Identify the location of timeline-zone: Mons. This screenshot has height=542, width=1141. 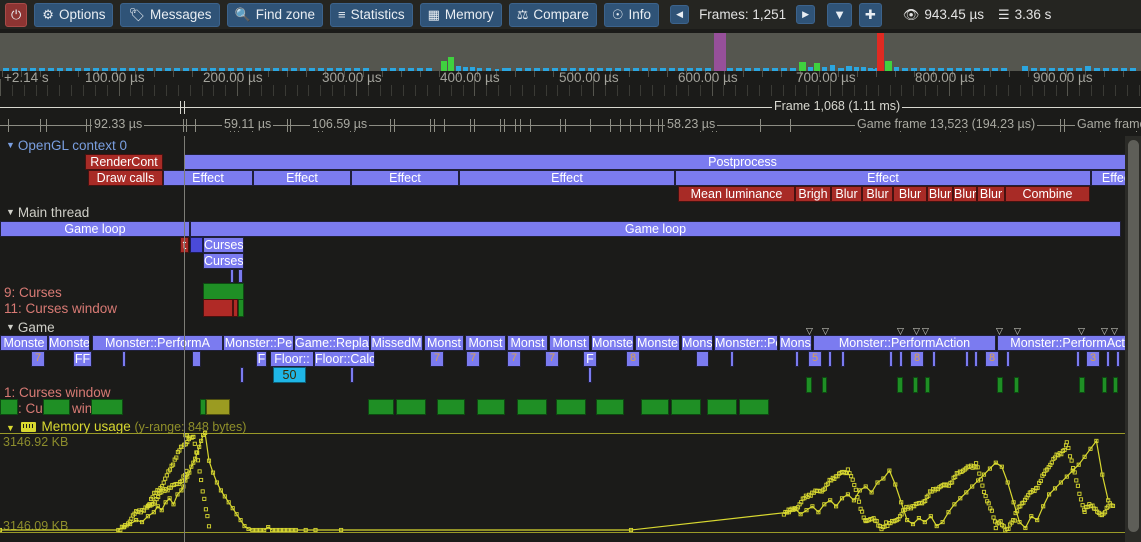
(697, 343).